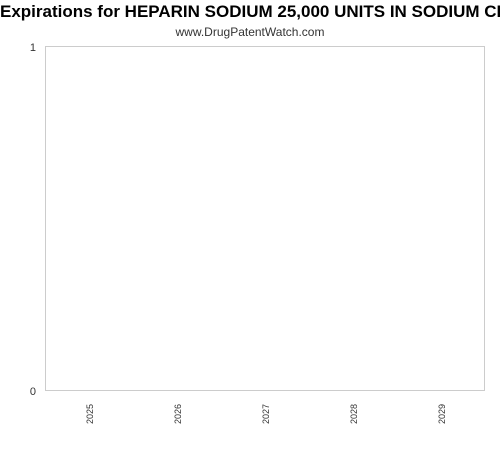 This screenshot has height=450, width=500. Describe the element at coordinates (90, 414) in the screenshot. I see `x-tick-label: 2025` at that location.